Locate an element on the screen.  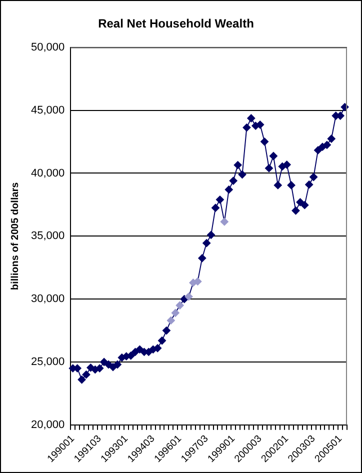
y-axis-title: billions of 2005 dollars is located at coordinates (15, 236).